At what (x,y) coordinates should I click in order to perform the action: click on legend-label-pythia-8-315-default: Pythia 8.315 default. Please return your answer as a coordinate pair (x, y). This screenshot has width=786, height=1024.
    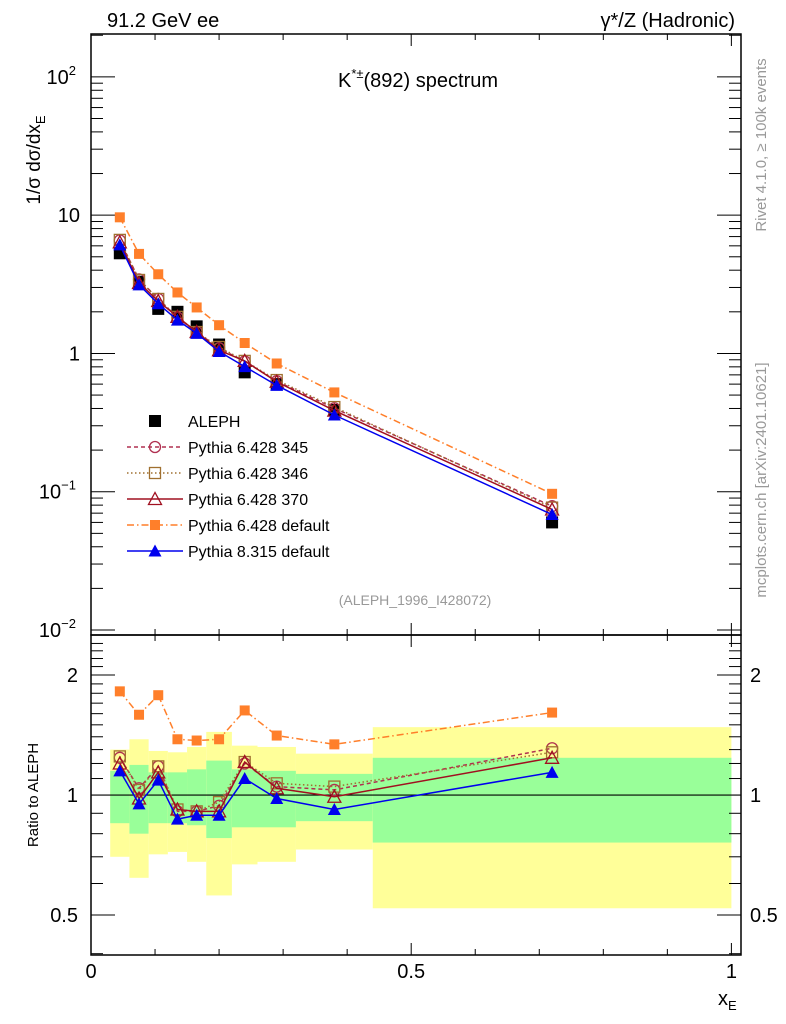
    Looking at the image, I should click on (259, 552).